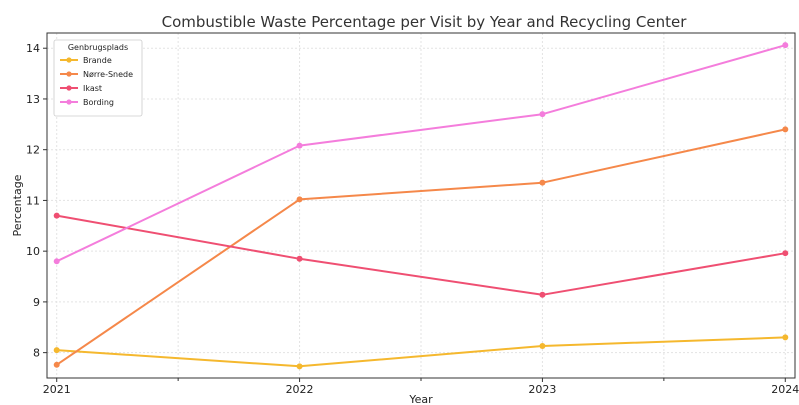 This screenshot has height=405, width=799. I want to click on x-tick-label: 2021, so click(57, 389).